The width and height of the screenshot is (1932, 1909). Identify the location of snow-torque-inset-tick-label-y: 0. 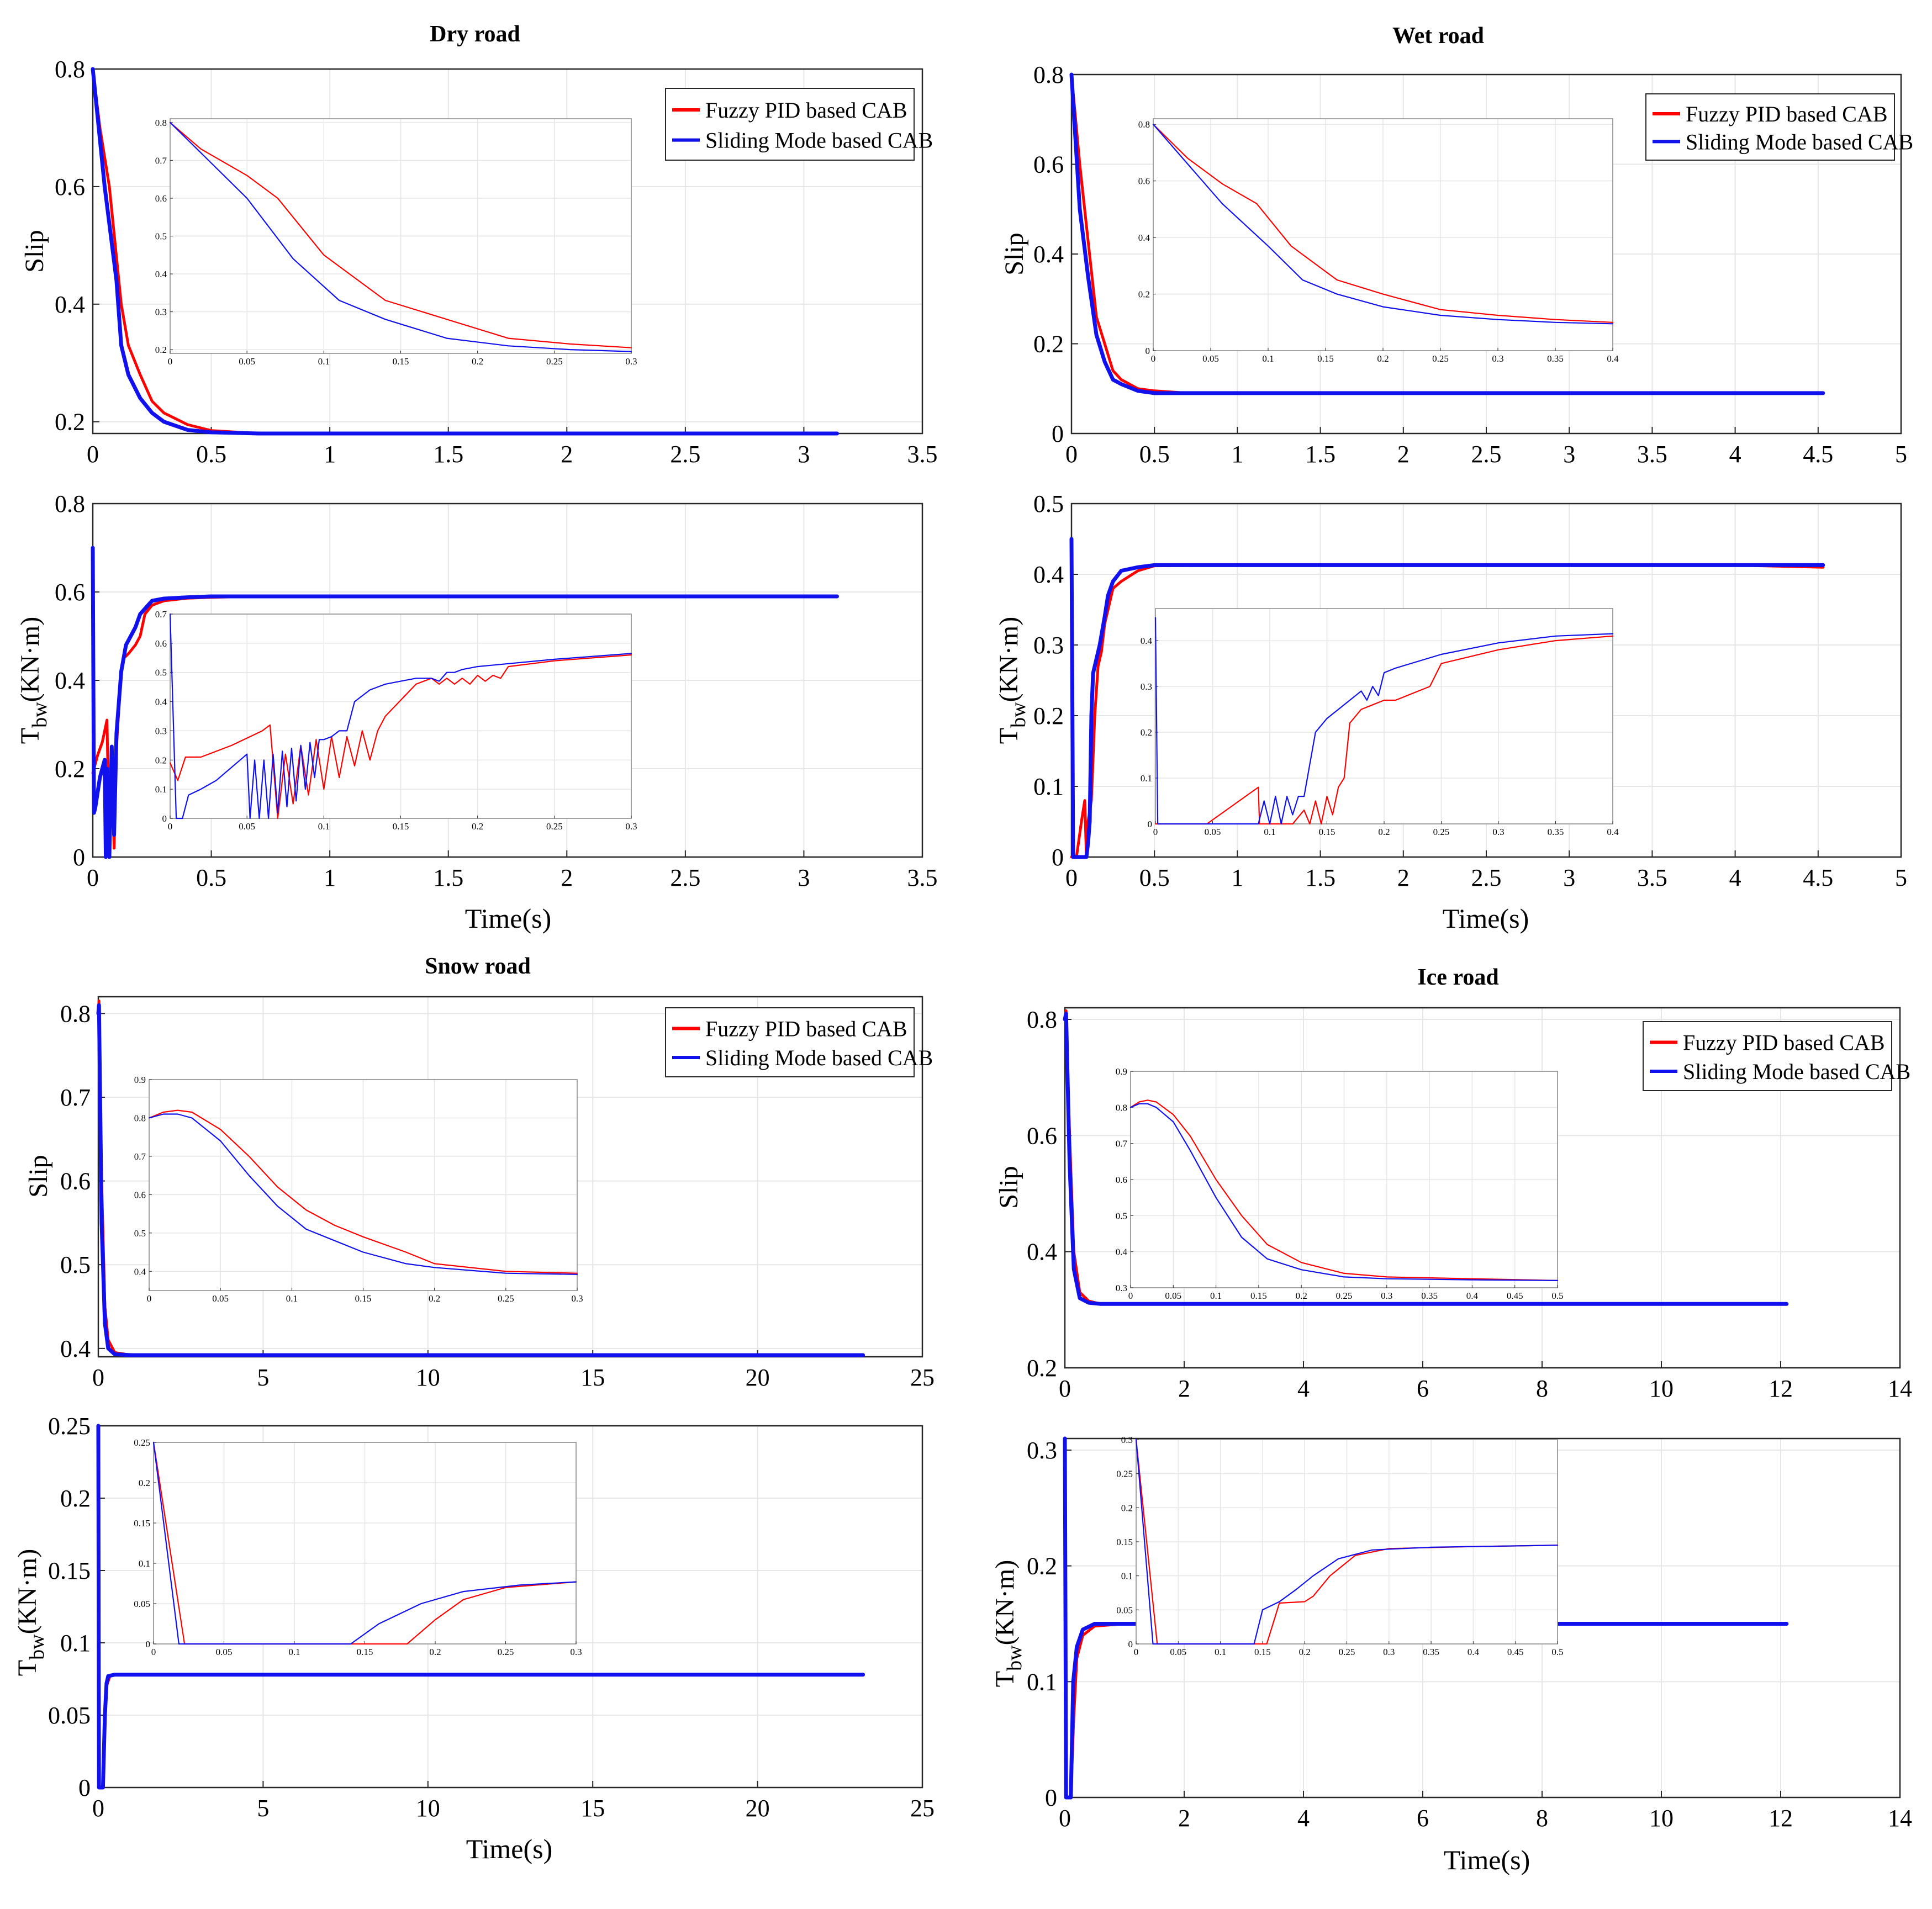
(148, 1644).